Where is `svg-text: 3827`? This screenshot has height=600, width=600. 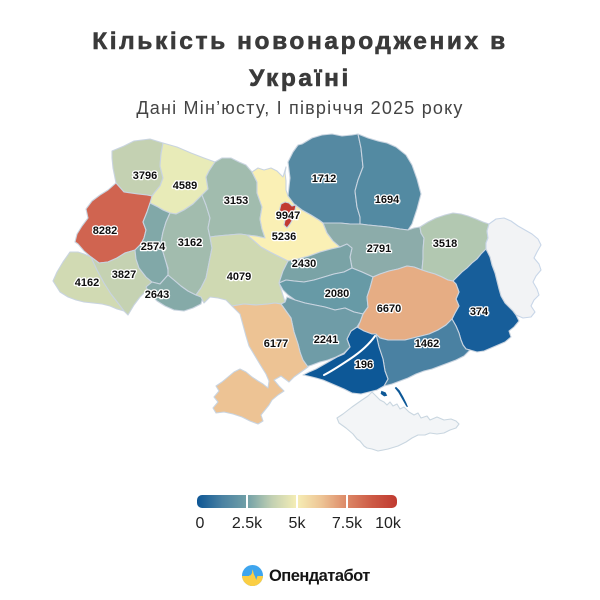
svg-text: 3827 is located at coordinates (124, 275).